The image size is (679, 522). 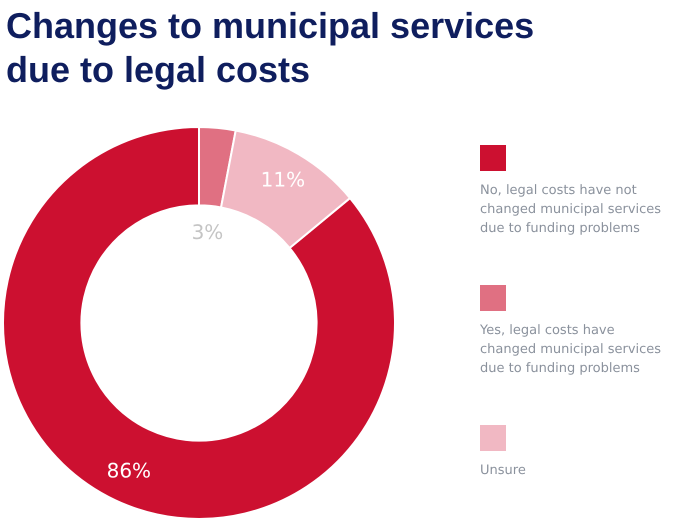 What do you see at coordinates (571, 350) in the screenshot?
I see `legend-label: Yes, legal costs have changed municipal services due to funding problems` at bounding box center [571, 350].